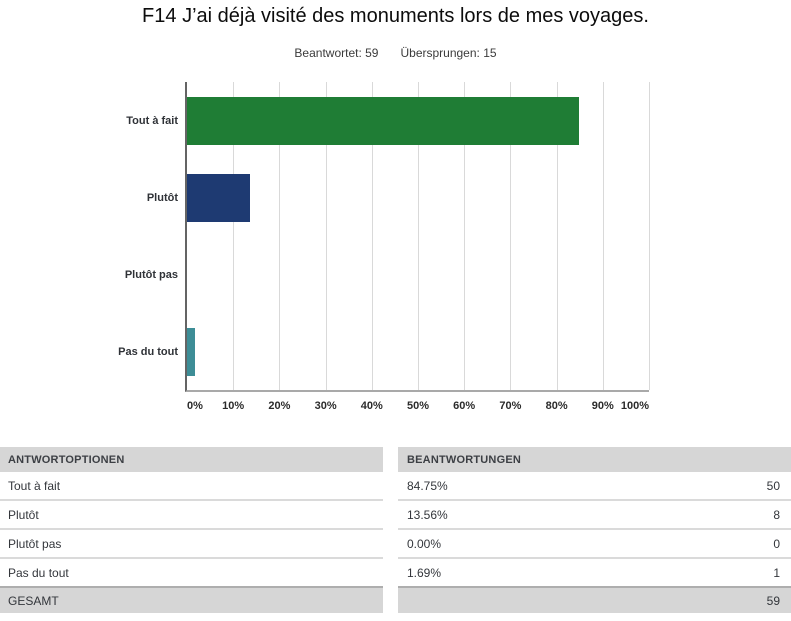 This screenshot has width=791, height=621. I want to click on tick-label: 90%, so click(602, 406).